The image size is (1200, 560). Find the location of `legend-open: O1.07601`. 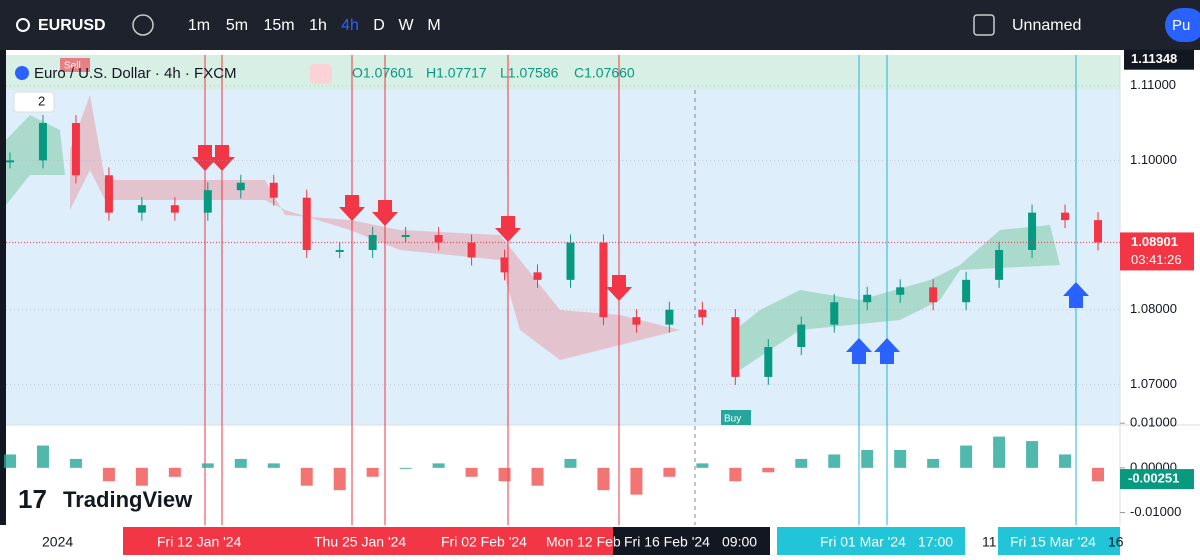

legend-open: O1.07601 is located at coordinates (383, 73).